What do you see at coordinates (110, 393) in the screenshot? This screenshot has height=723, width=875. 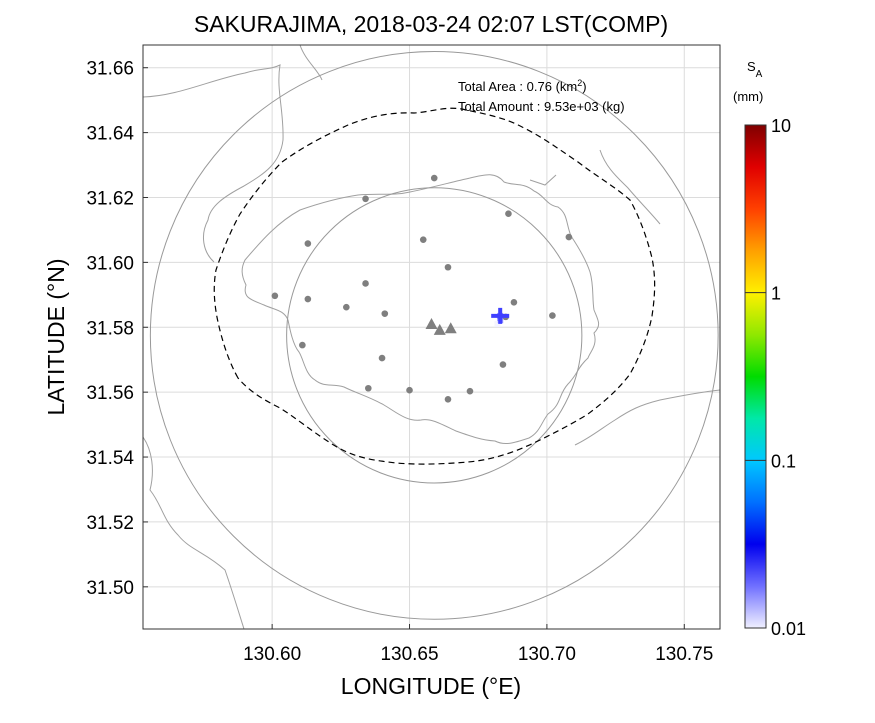 I see `y-tick-label: 31.56` at bounding box center [110, 393].